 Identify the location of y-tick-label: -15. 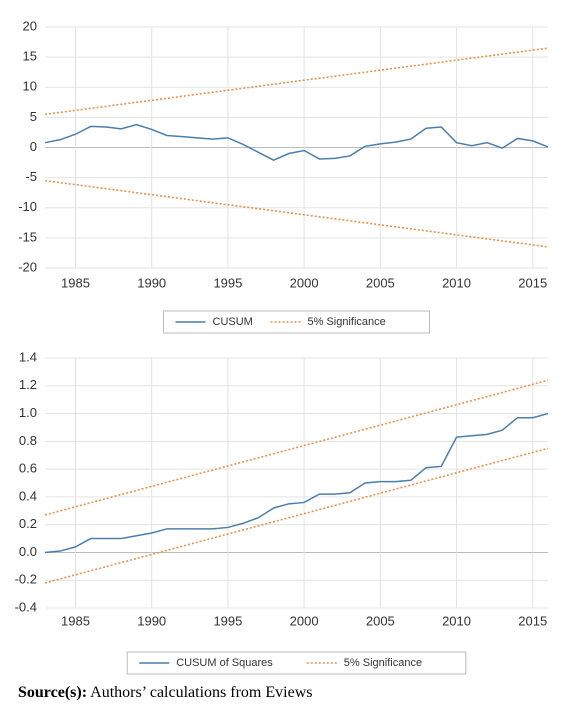
(27, 236).